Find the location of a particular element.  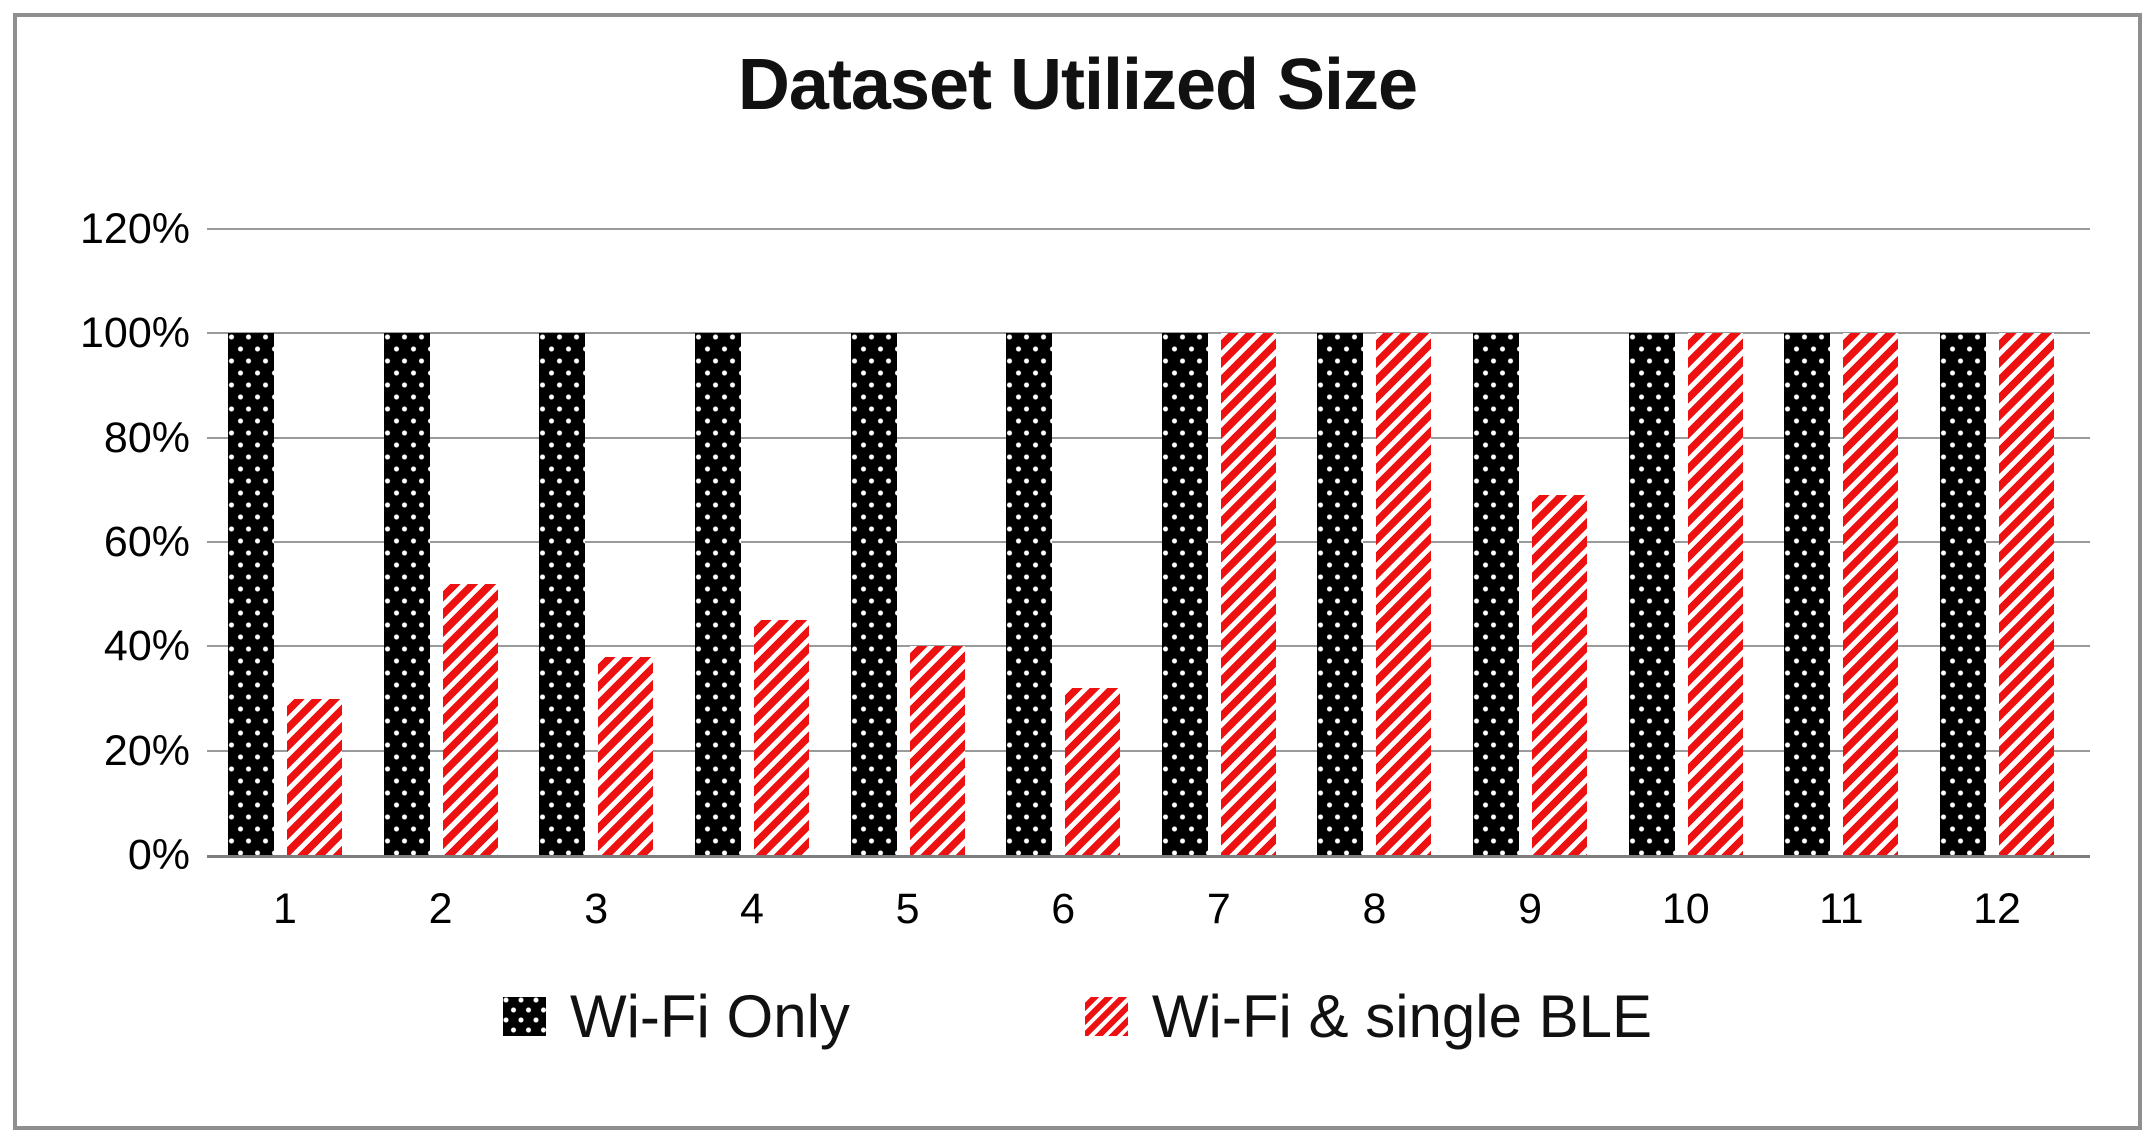

x-axis-category-label: 6 is located at coordinates (1063, 909).